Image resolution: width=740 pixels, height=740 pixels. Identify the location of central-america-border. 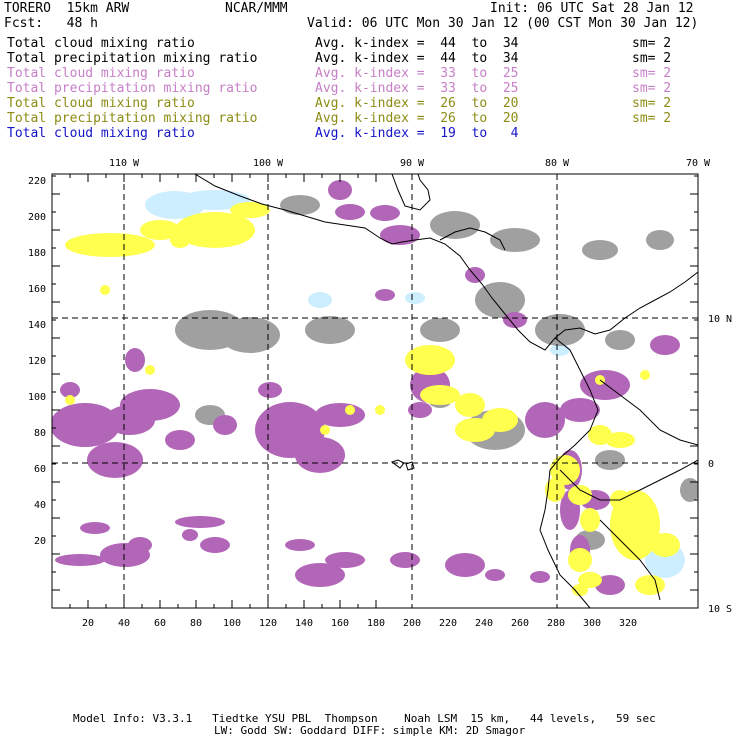
(472, 239).